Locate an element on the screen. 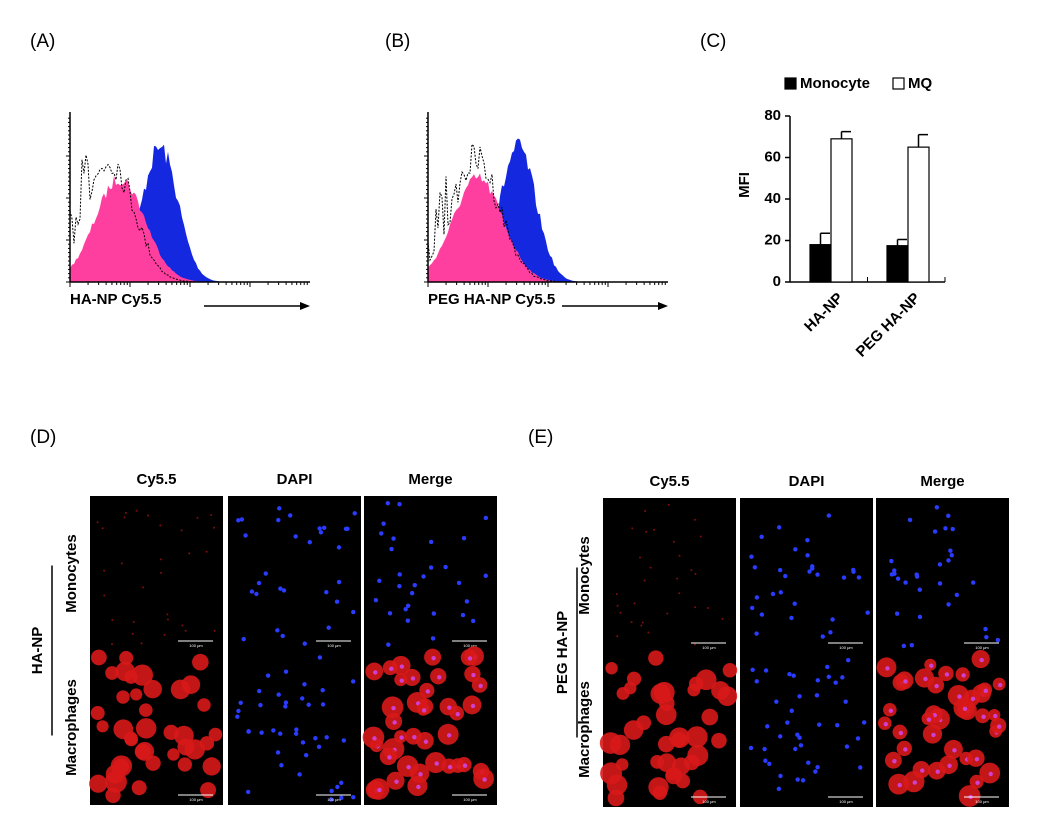  y-tick-label: 0 is located at coordinates (777, 281).